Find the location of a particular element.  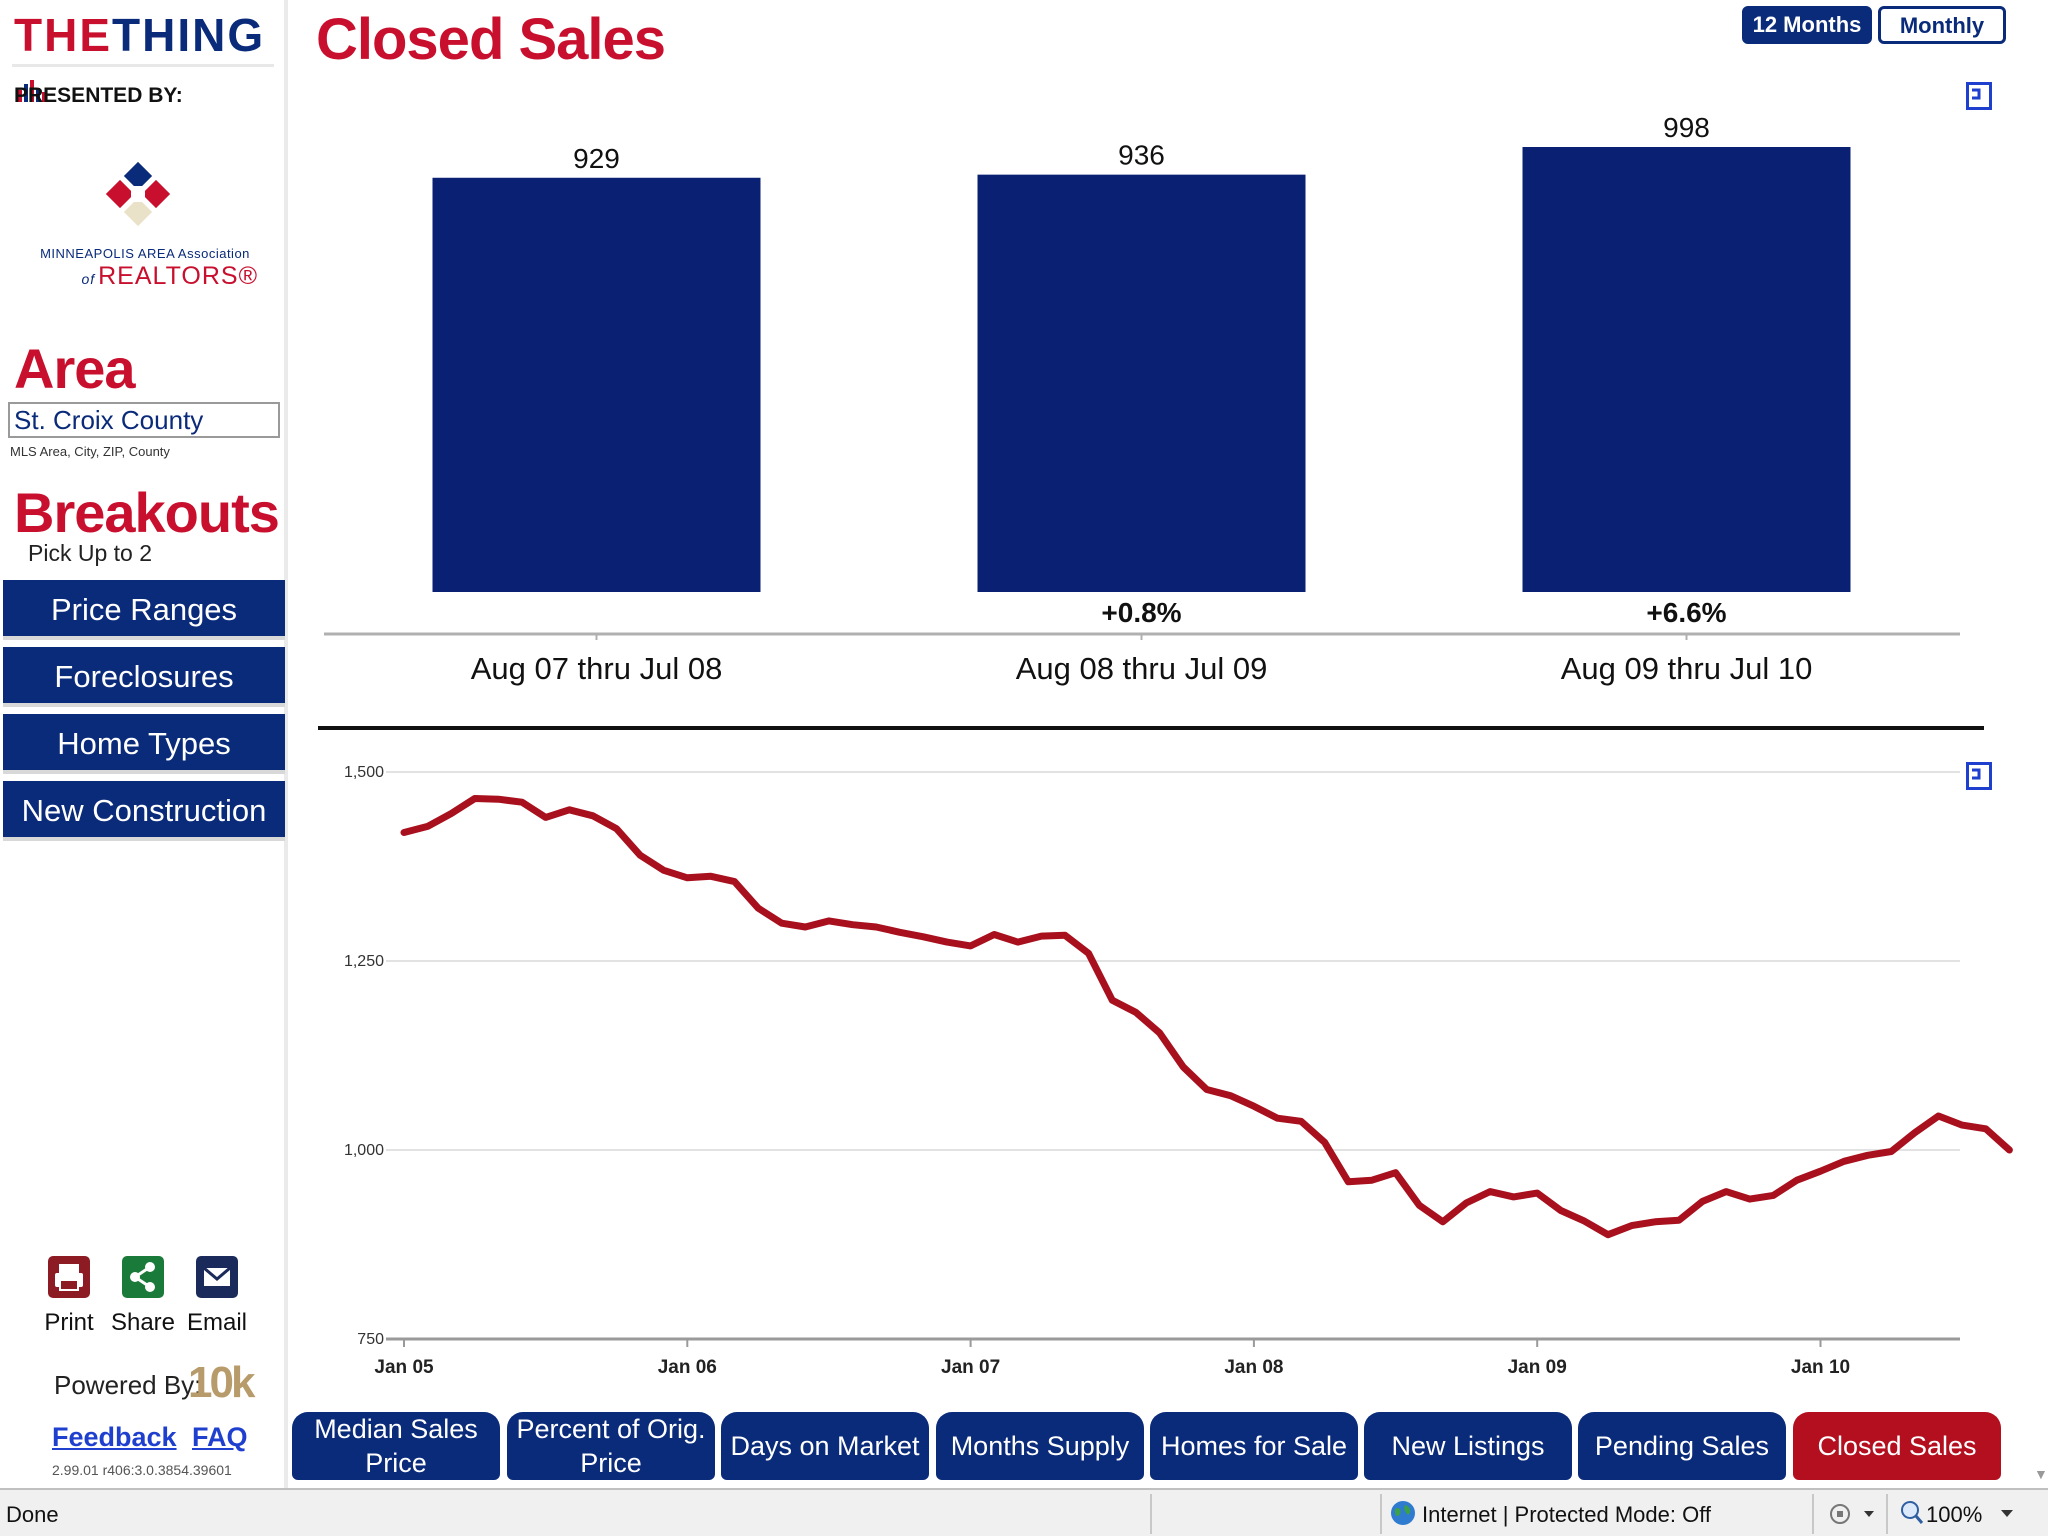

page-title: Closed Sales is located at coordinates (491, 39).